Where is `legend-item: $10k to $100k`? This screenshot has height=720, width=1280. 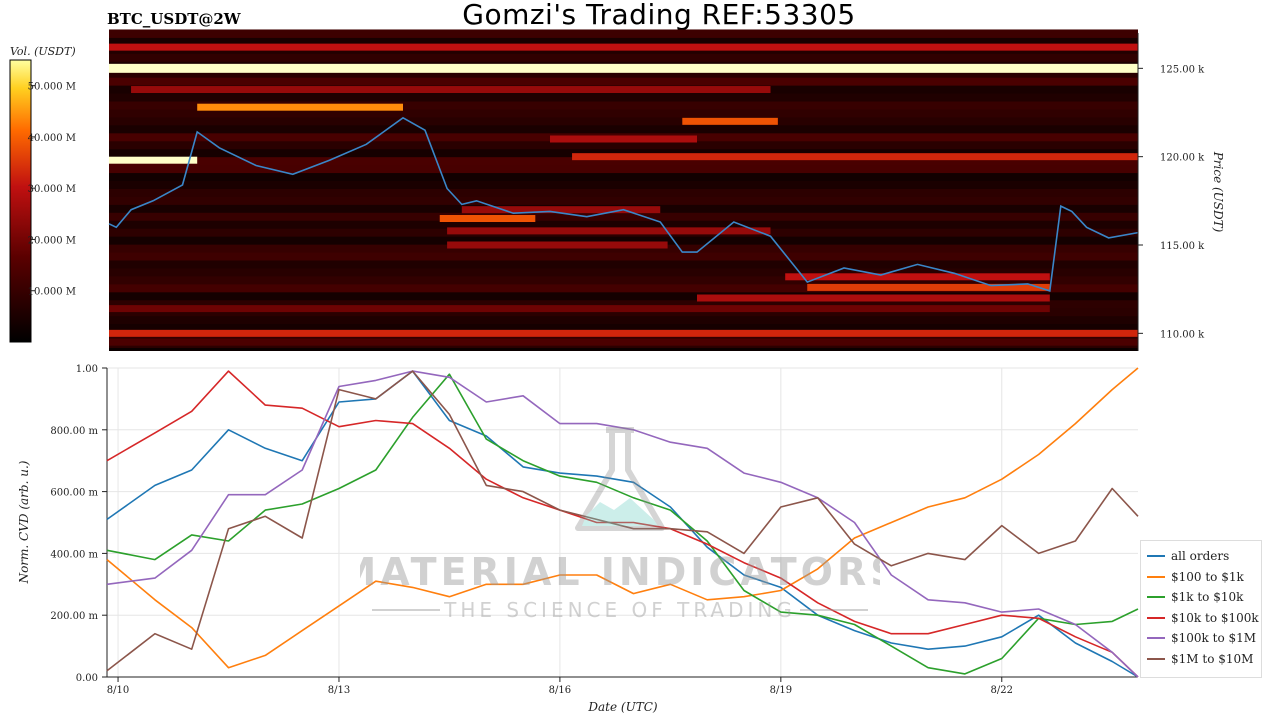
legend-item: $10k to $100k is located at coordinates (1203, 618).